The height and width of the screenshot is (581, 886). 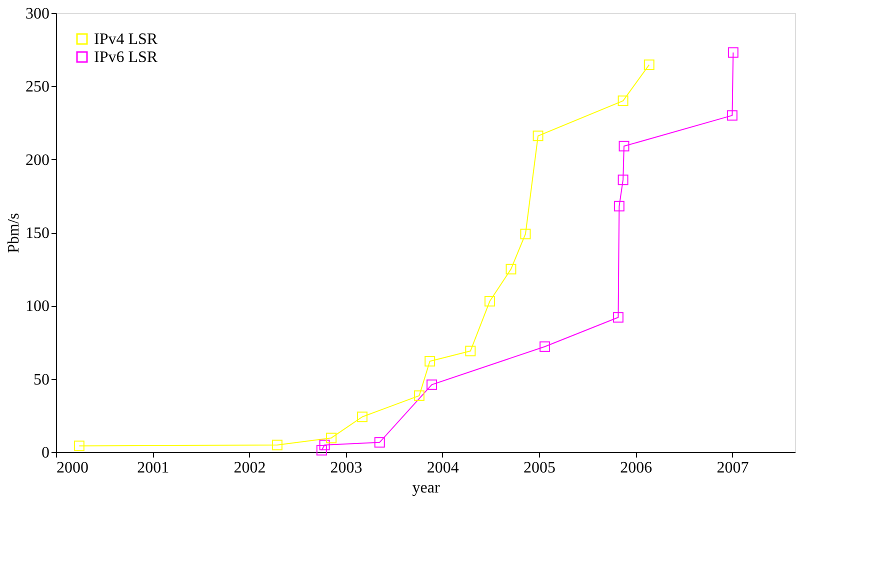 I want to click on x-tick-label: 2007, so click(x=732, y=468).